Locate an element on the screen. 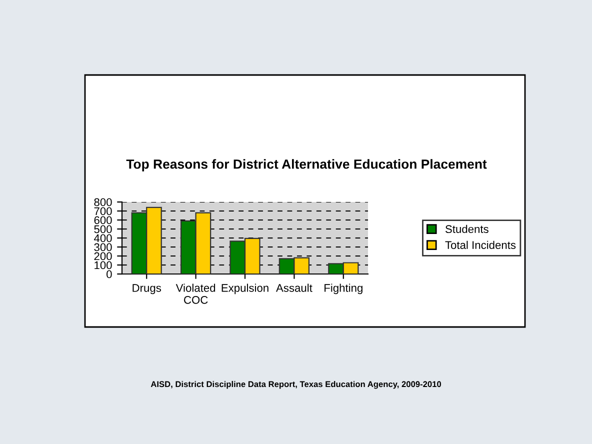  x-tick-label: Assault is located at coordinates (294, 288).